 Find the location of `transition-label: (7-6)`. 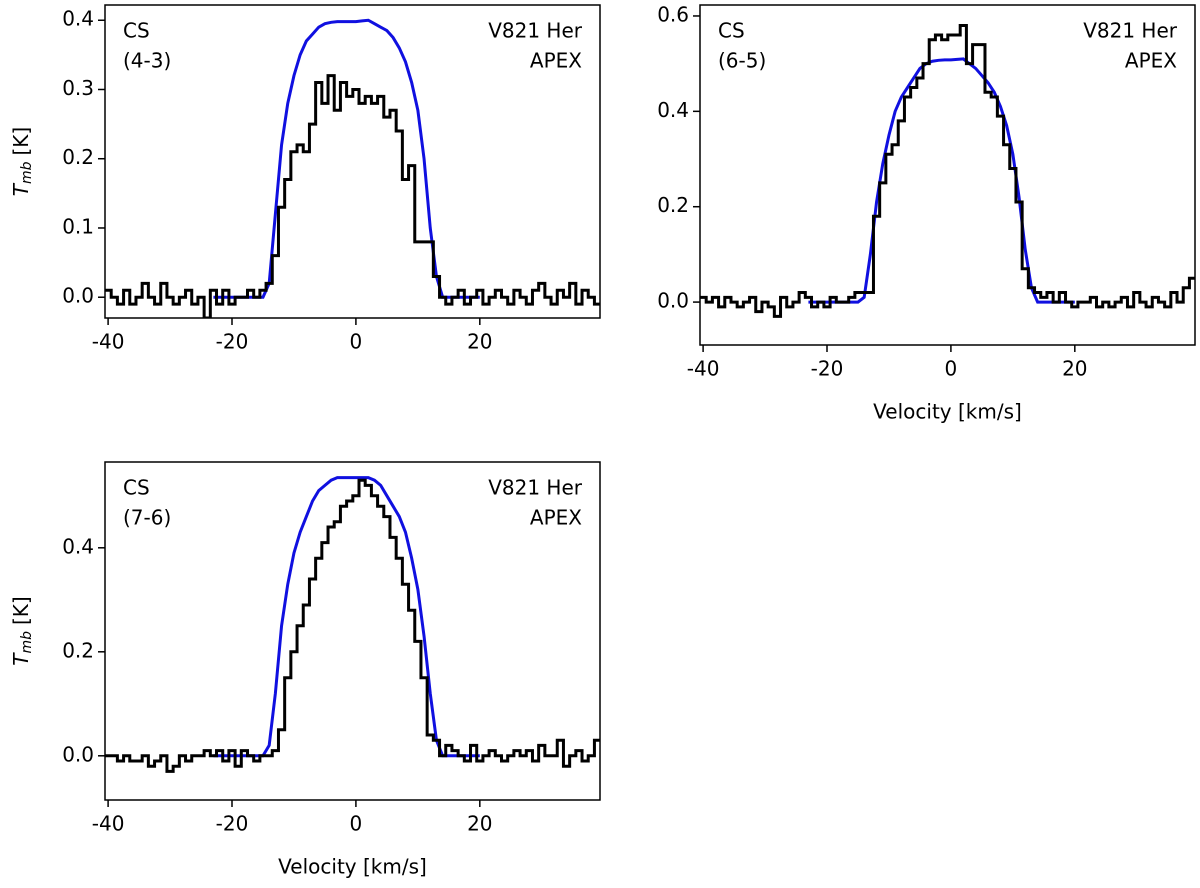

transition-label: (7-6) is located at coordinates (147, 518).